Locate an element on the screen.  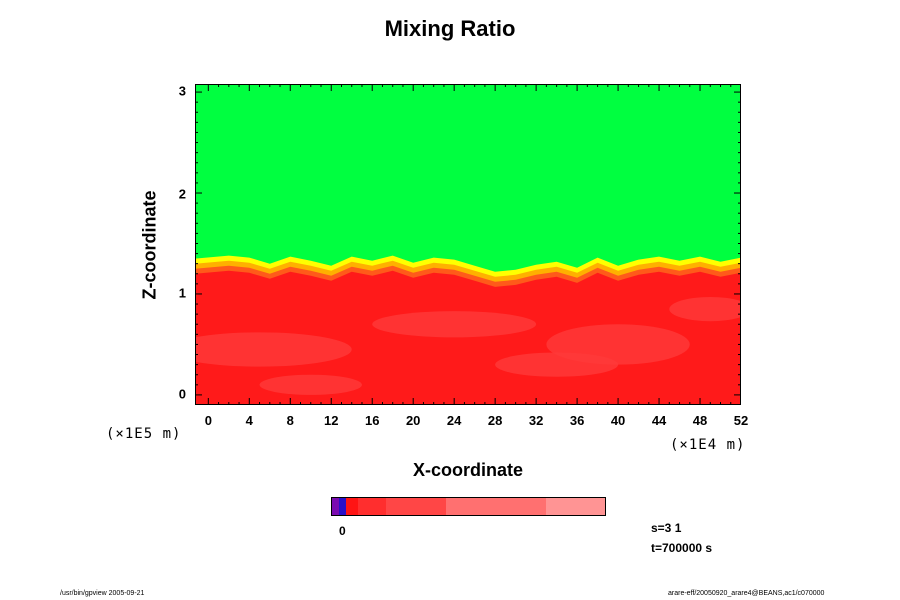
x-tick-label: 0 is located at coordinates (208, 420).